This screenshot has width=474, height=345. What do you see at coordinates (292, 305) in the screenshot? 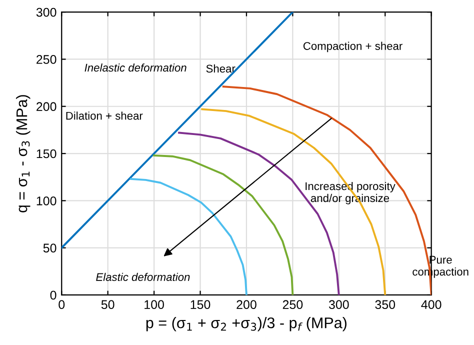
I see `x-tick-label: 250` at bounding box center [292, 305].